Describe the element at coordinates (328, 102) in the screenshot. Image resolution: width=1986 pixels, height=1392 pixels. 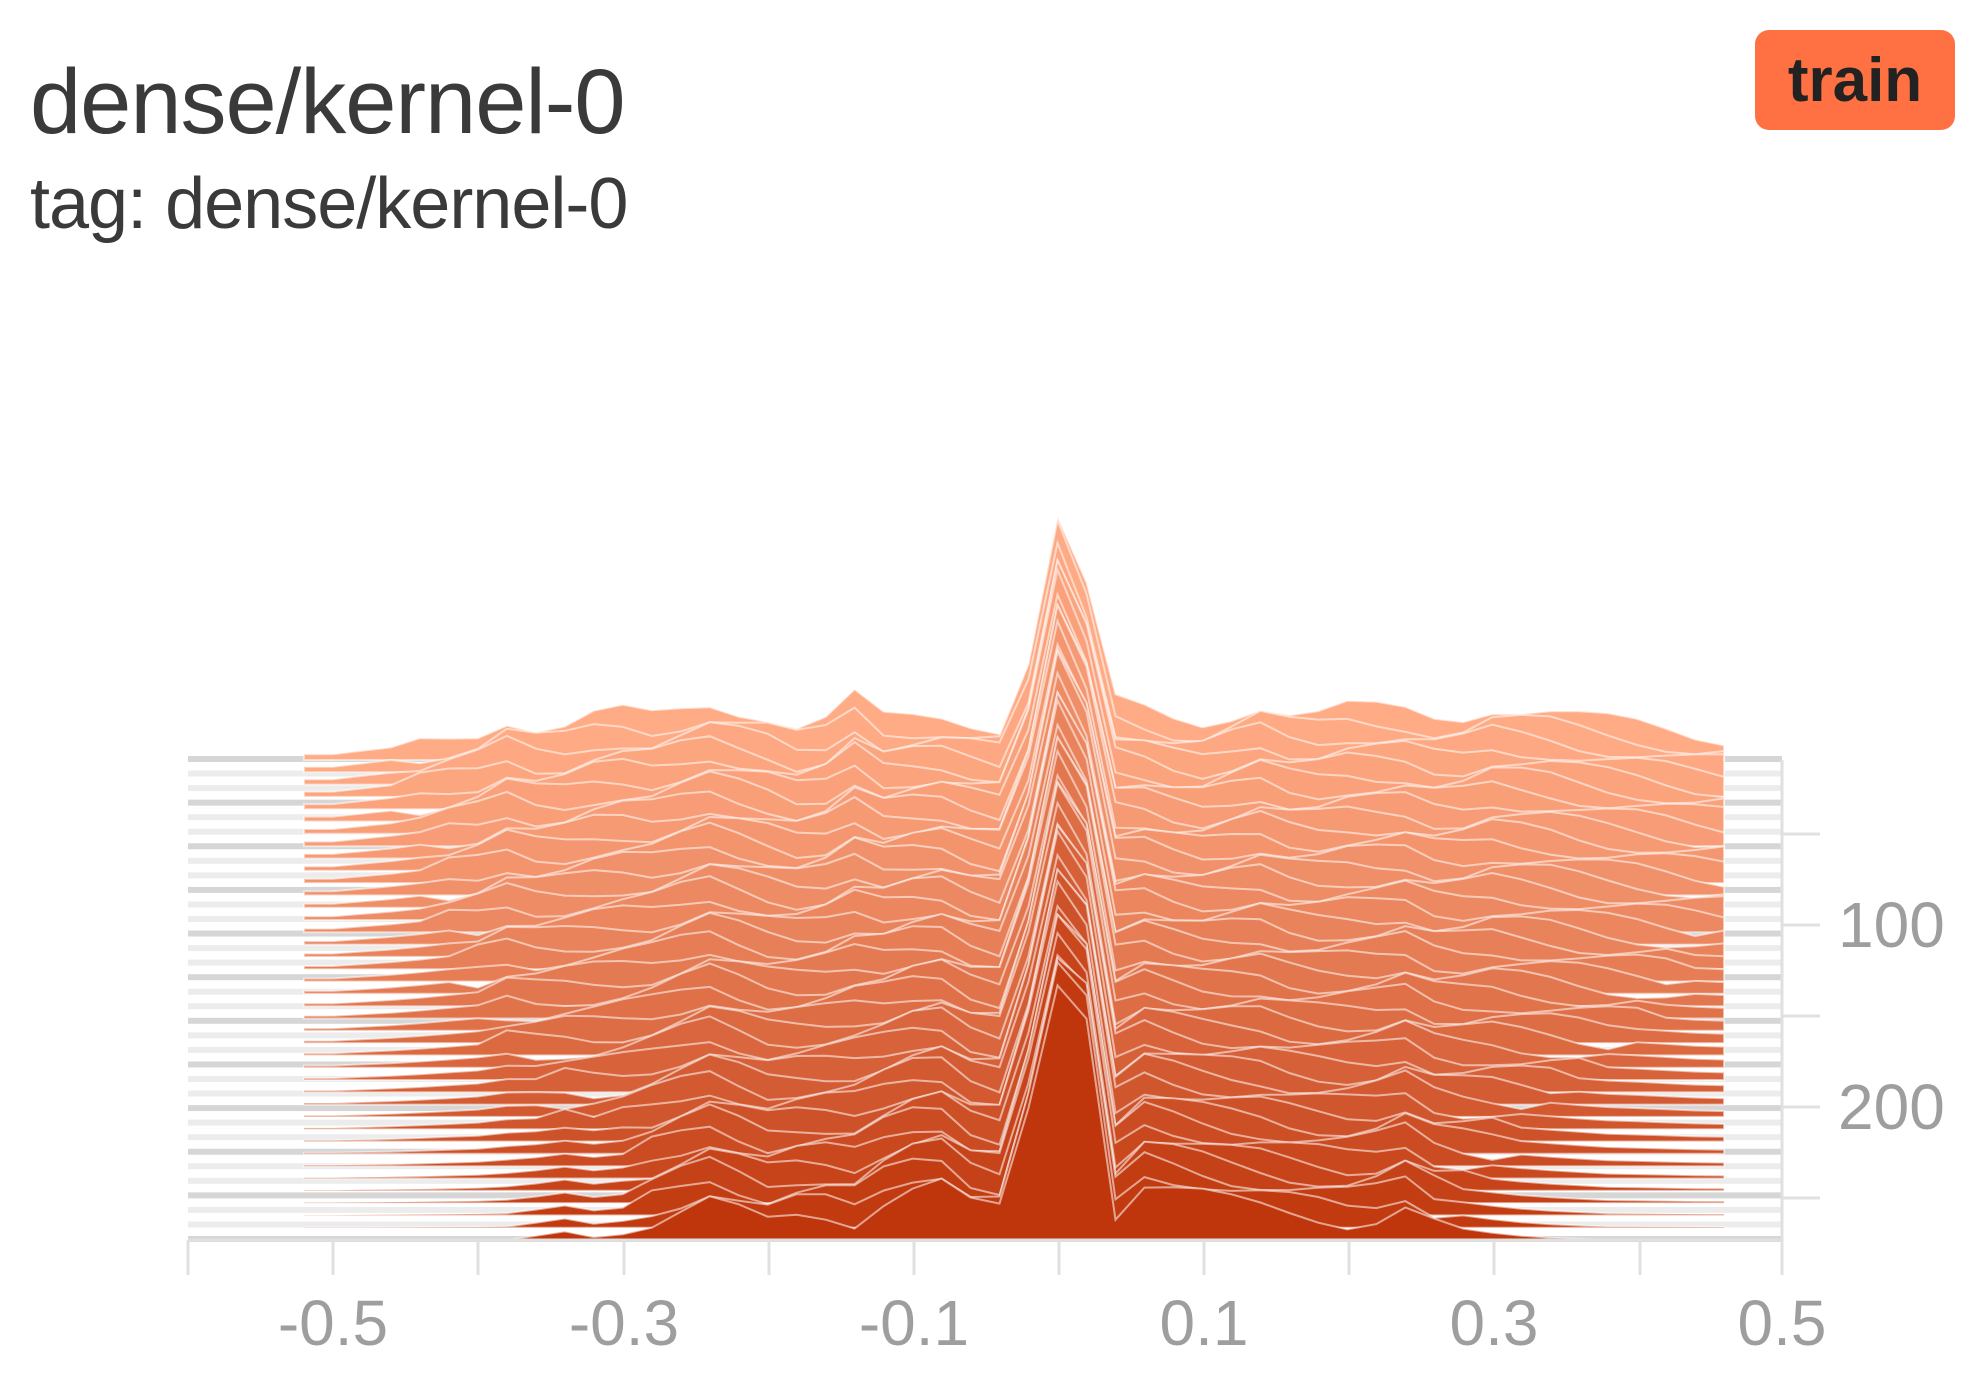
I see `chart-title: dense/kernel-0` at that location.